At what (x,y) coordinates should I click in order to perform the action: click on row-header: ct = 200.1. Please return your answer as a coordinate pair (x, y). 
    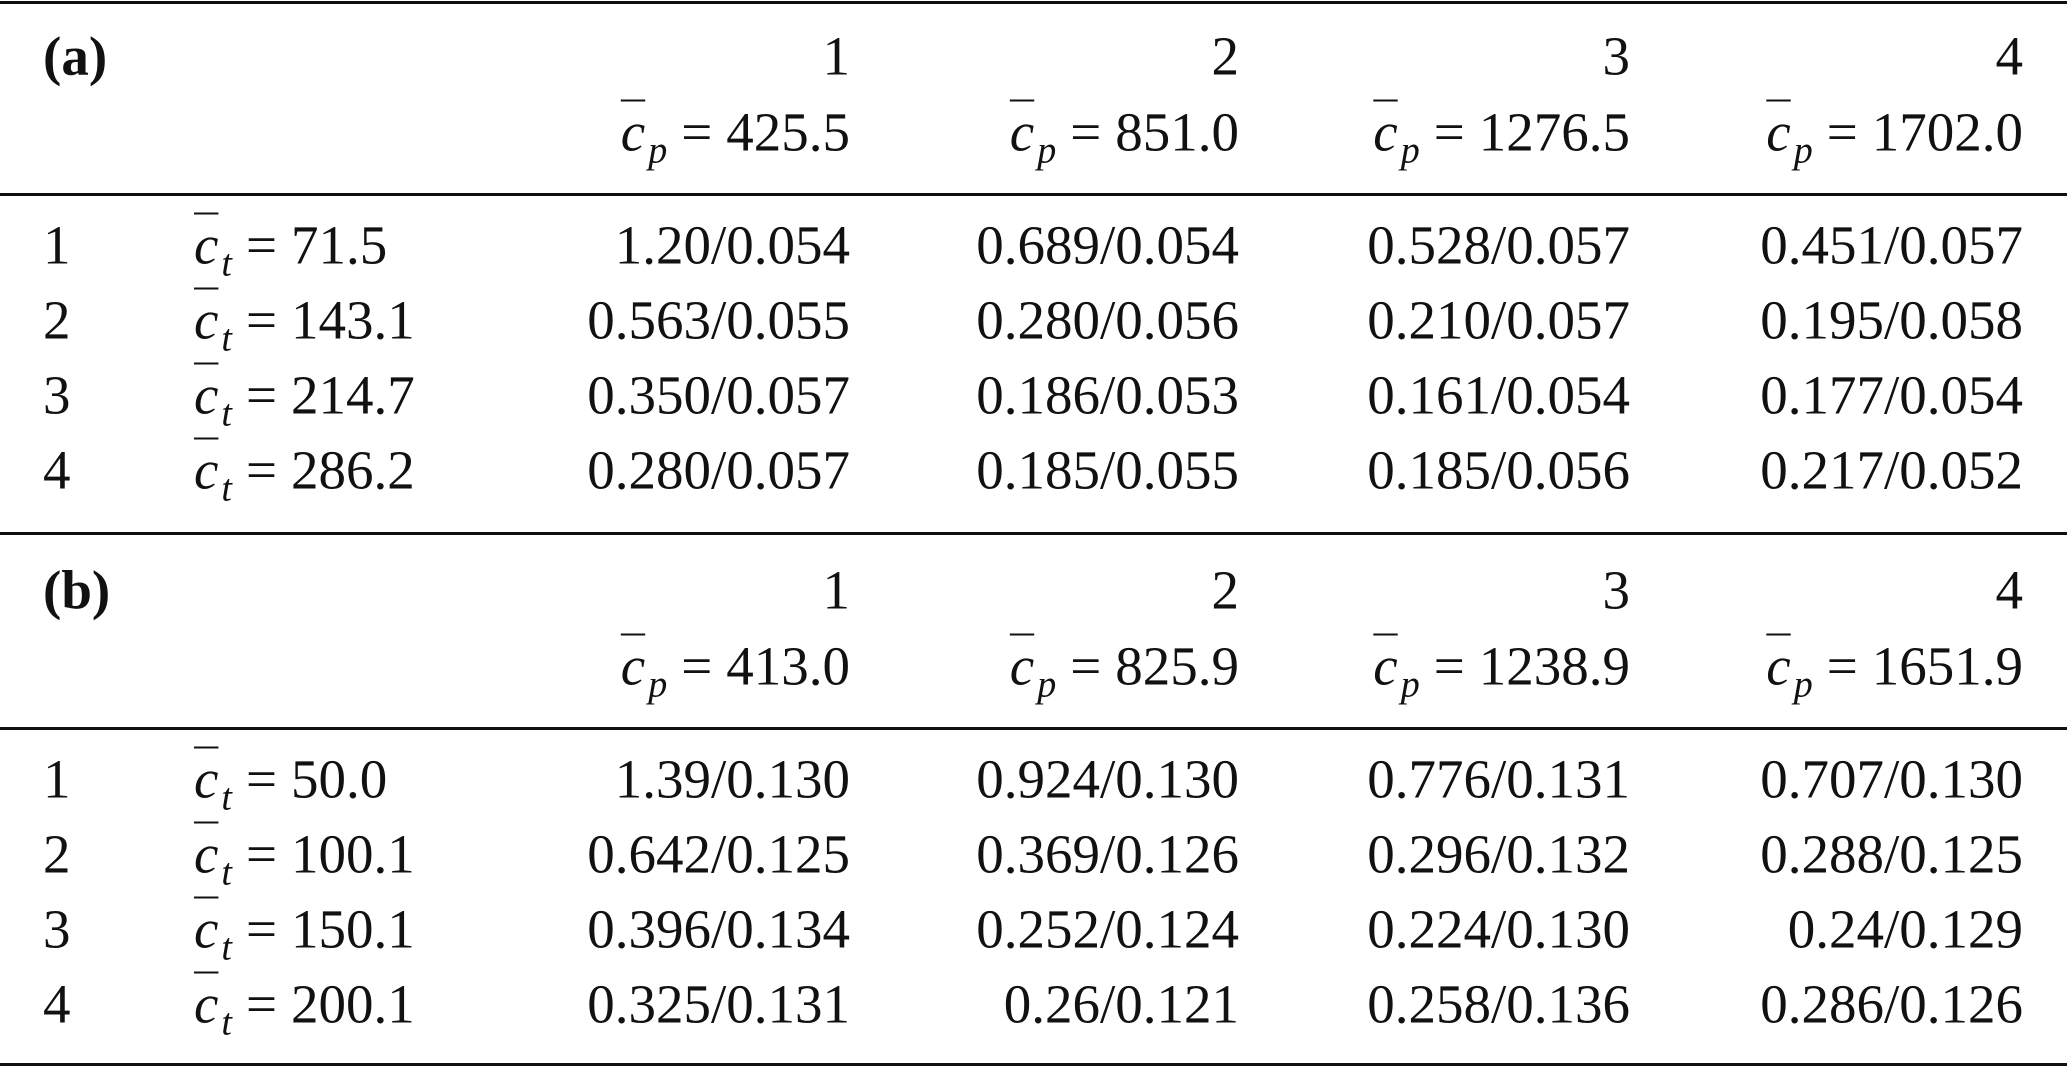
    Looking at the image, I should click on (304, 1007).